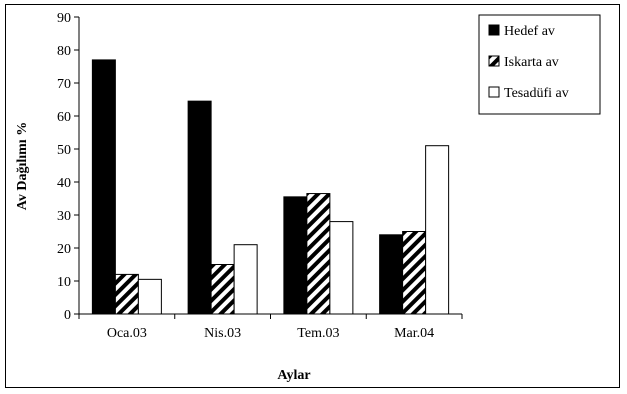  I want to click on y-tick-label: 20, so click(64, 249).